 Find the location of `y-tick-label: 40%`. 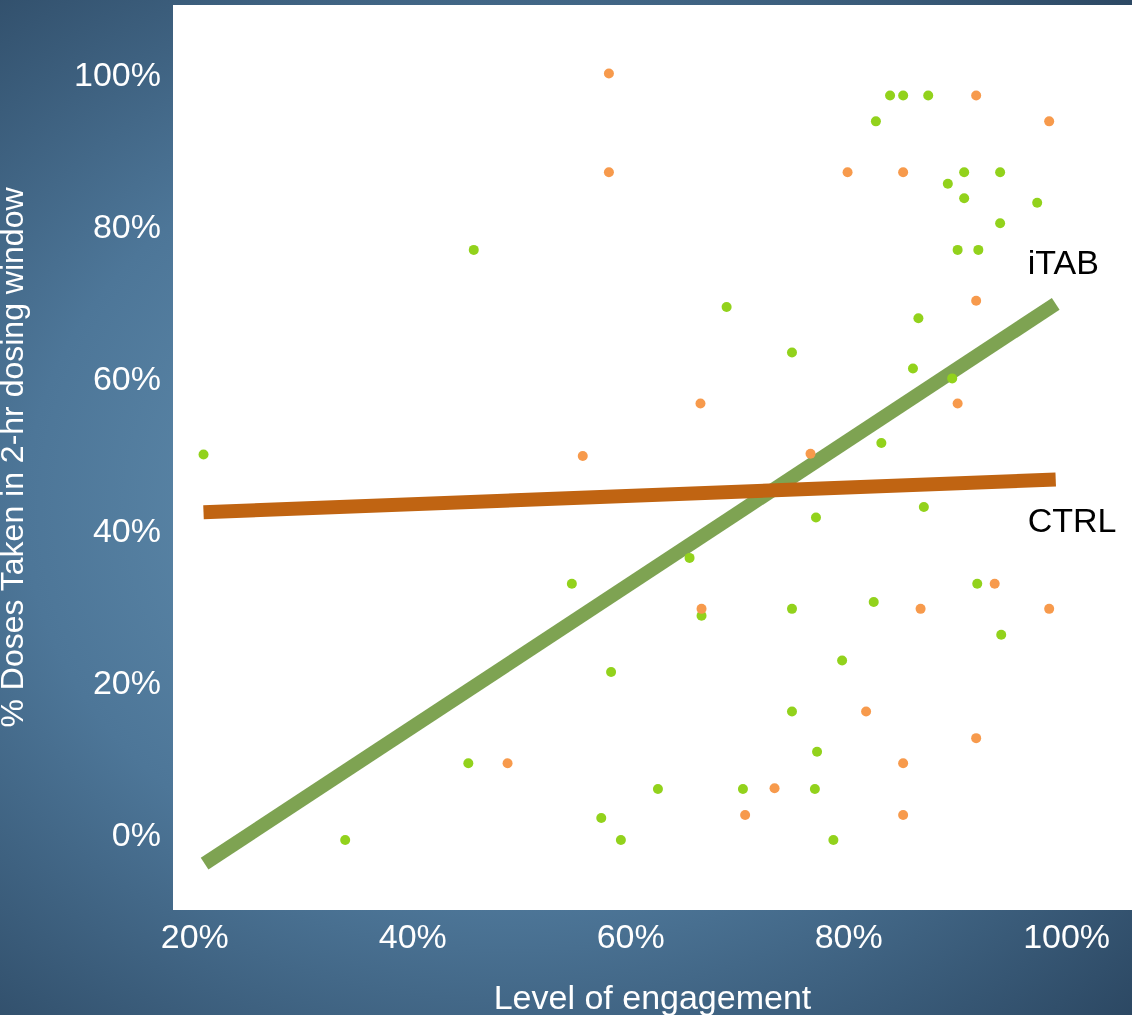

y-tick-label: 40% is located at coordinates (126, 529).